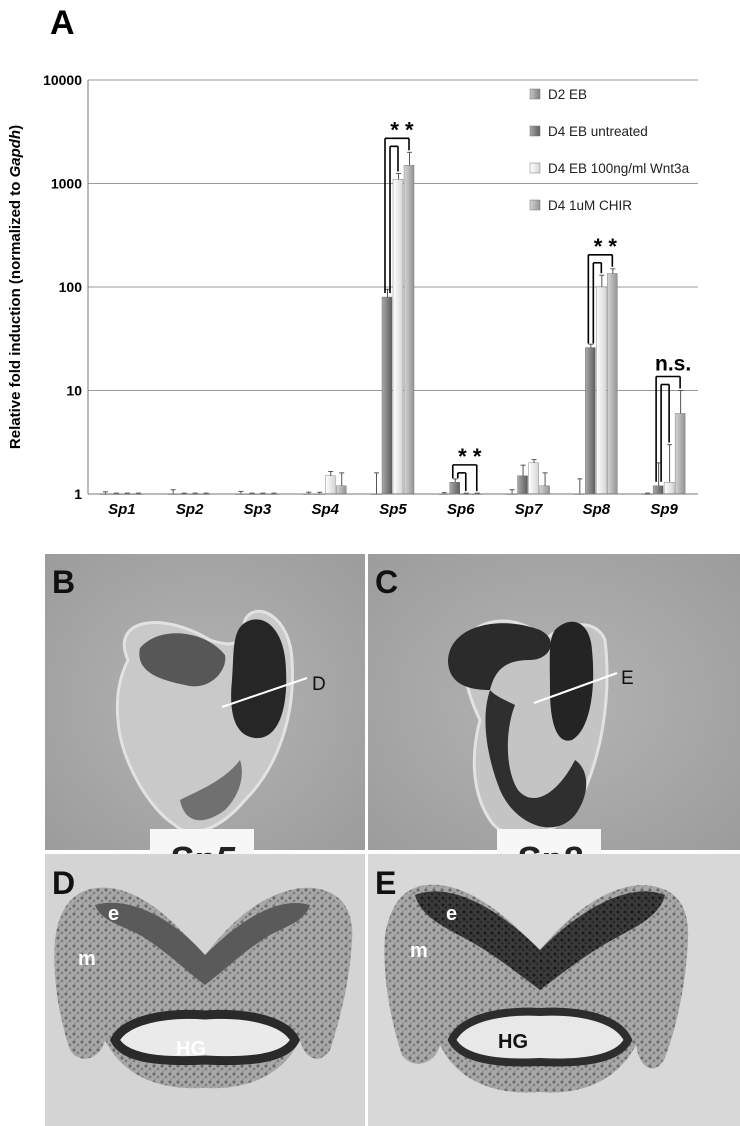 Image resolution: width=740 pixels, height=1126 pixels. Describe the element at coordinates (258, 509) in the screenshot. I see `x-tick-label-sp3: Sp3` at that location.